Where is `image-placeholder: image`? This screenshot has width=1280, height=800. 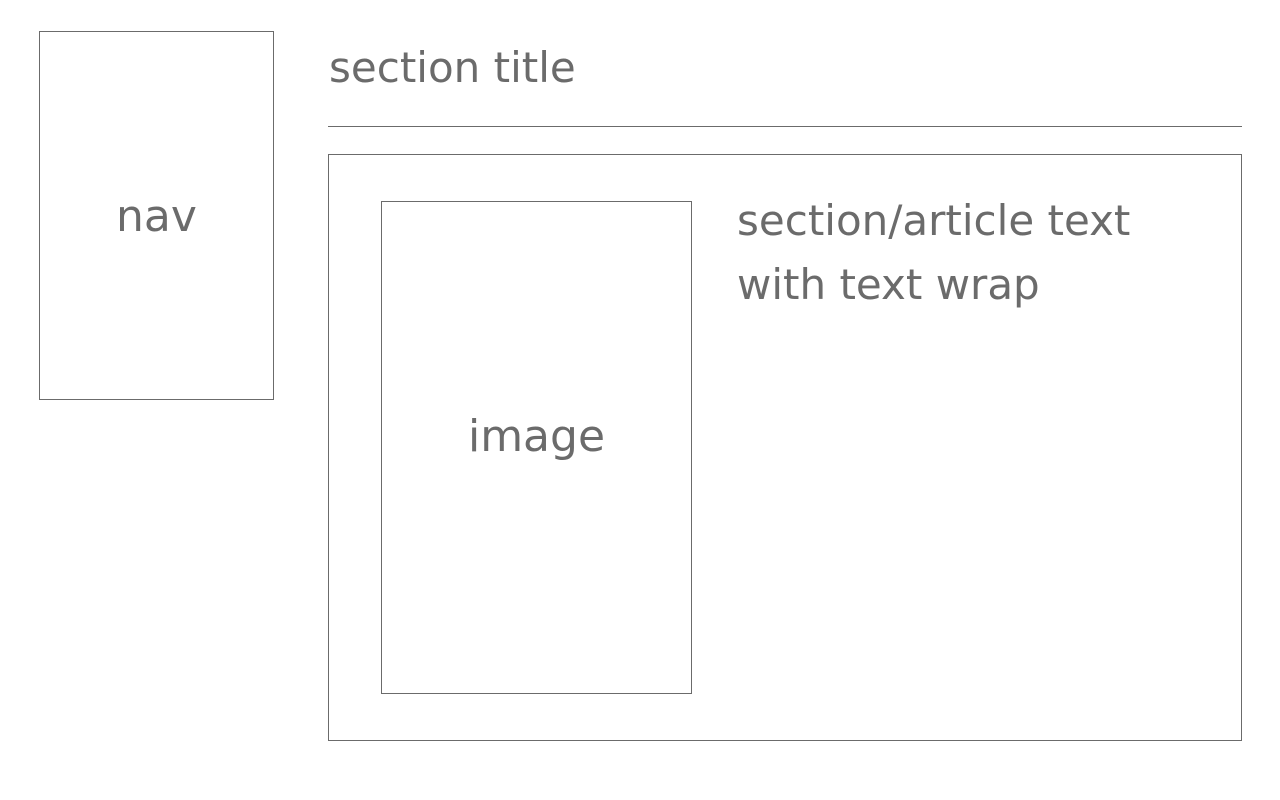
image-placeholder: image is located at coordinates (536, 447).